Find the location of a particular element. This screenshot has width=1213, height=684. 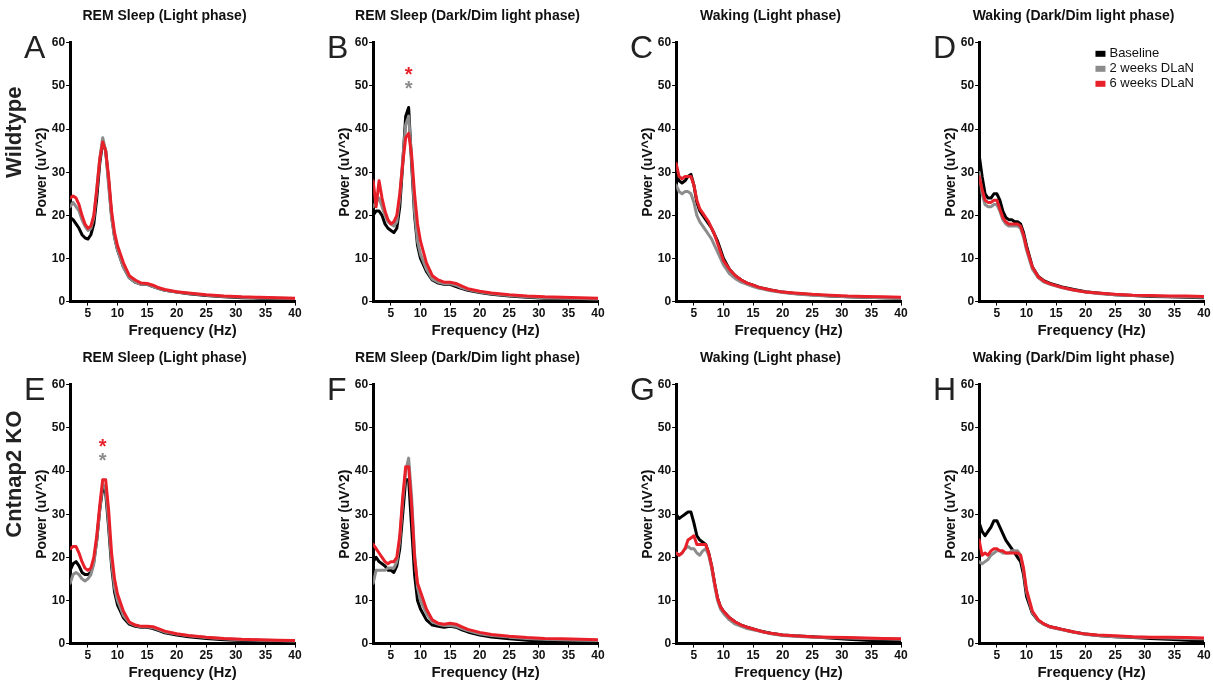

chart-title: Waking (Light phase) is located at coordinates (770, 15).